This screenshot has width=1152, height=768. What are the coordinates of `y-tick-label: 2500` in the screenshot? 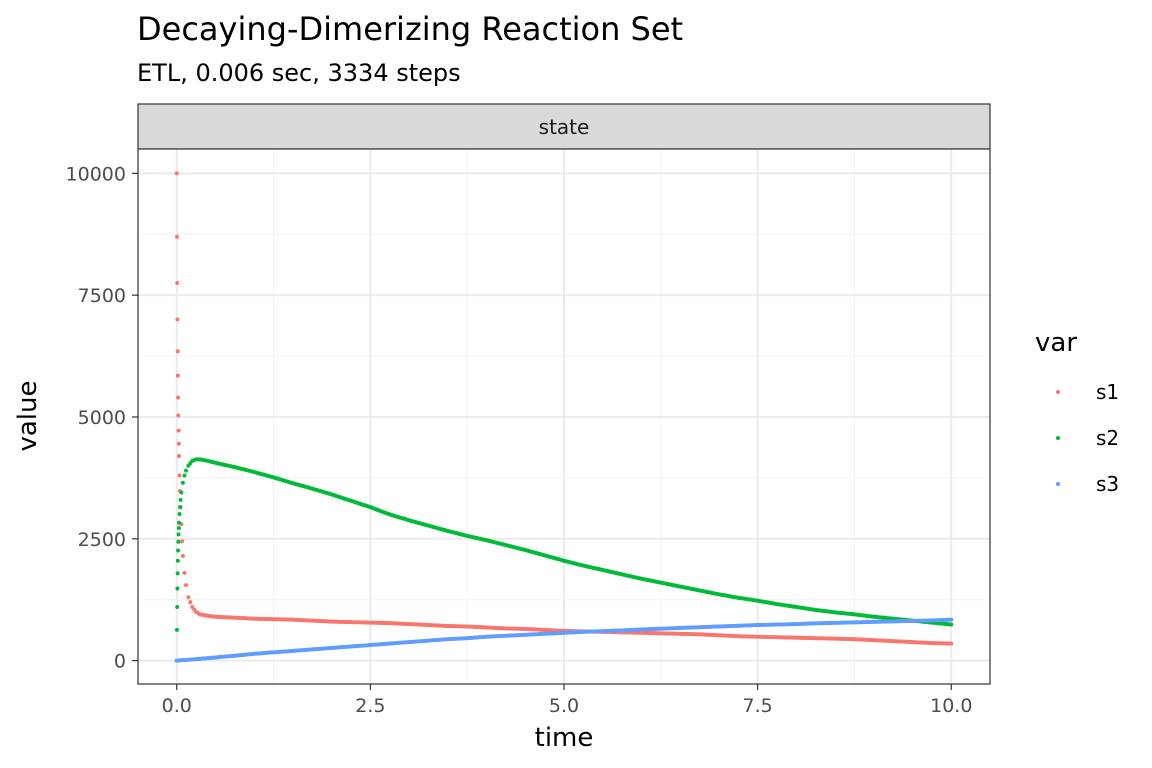 It's located at (102, 540).